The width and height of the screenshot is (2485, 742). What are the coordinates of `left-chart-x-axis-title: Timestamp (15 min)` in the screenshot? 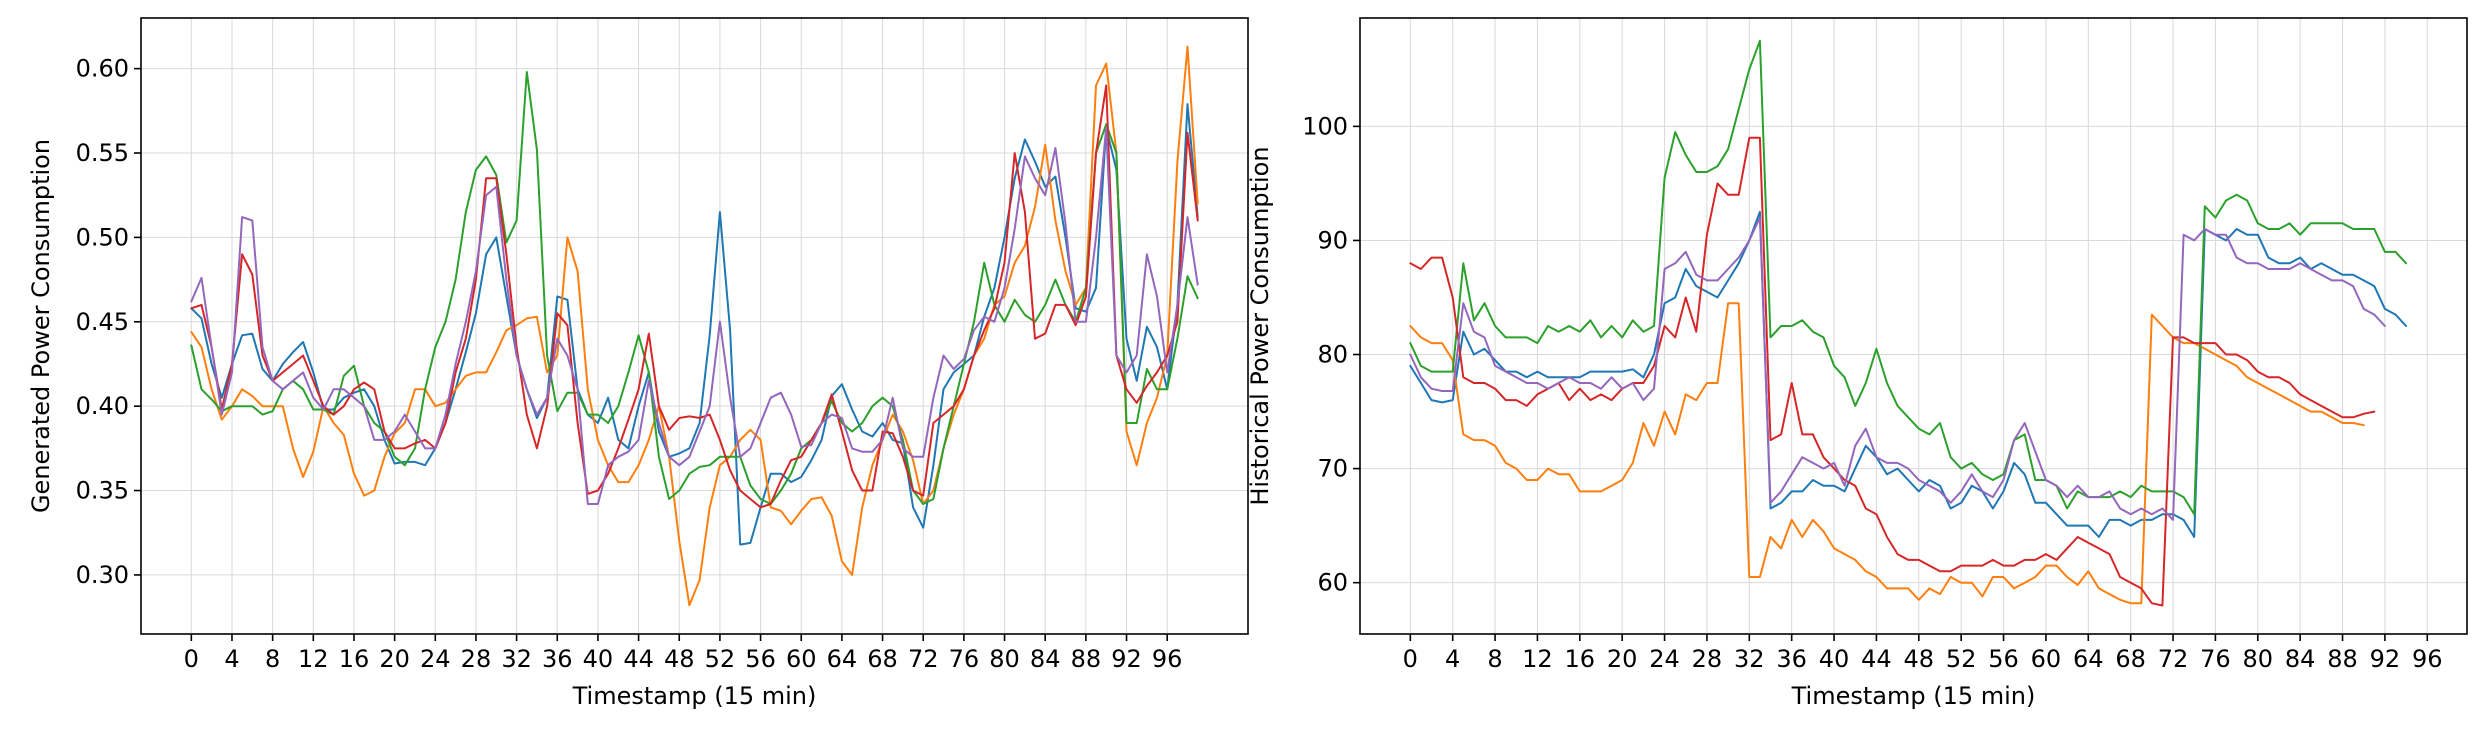 It's located at (694, 696).